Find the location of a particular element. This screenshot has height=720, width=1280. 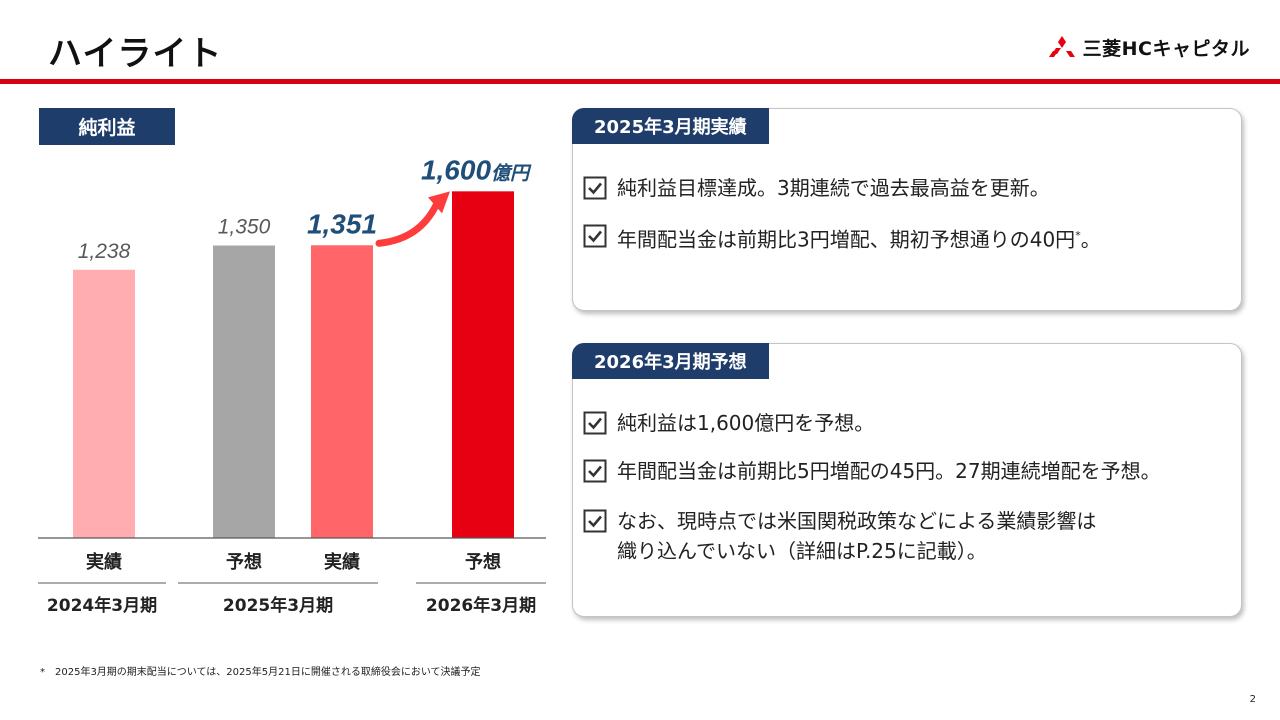

three-diamonds-icon is located at coordinates (1061, 46).